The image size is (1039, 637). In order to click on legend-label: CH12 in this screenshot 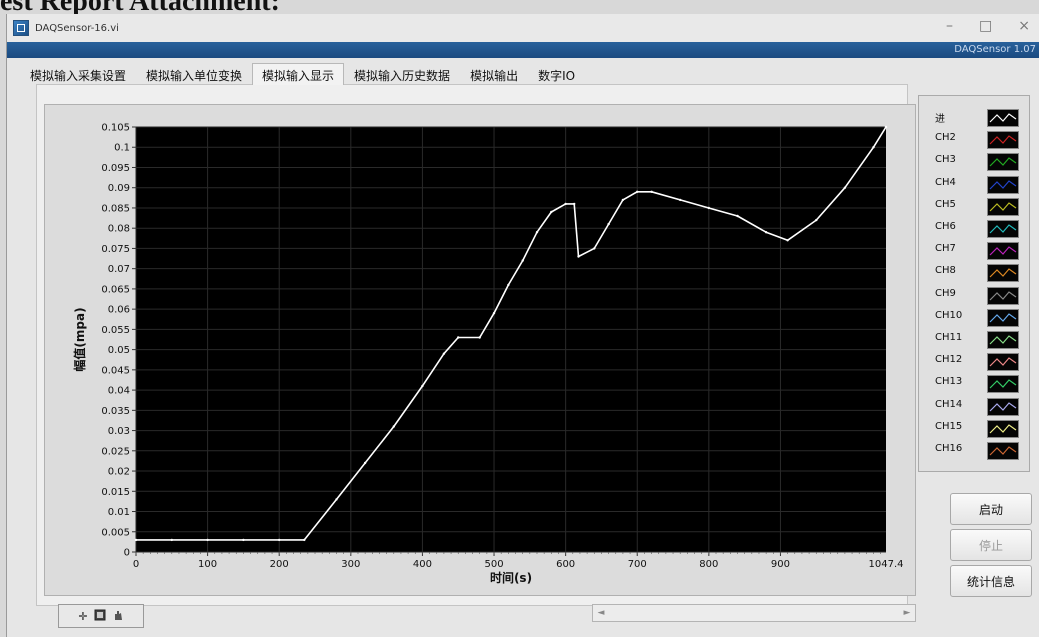, I will do `click(949, 360)`.